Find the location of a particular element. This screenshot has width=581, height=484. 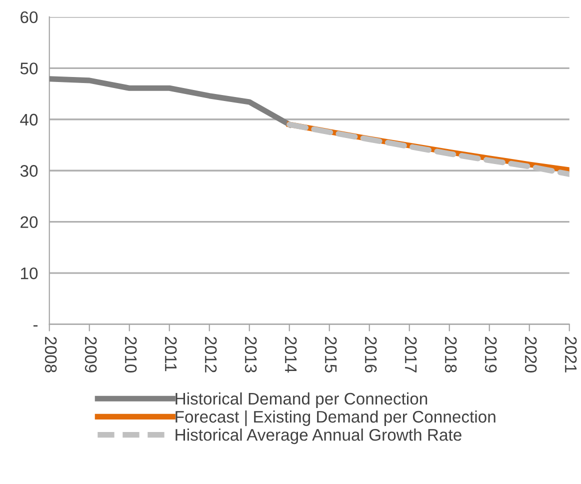

y-tick-label: - is located at coordinates (35, 326).